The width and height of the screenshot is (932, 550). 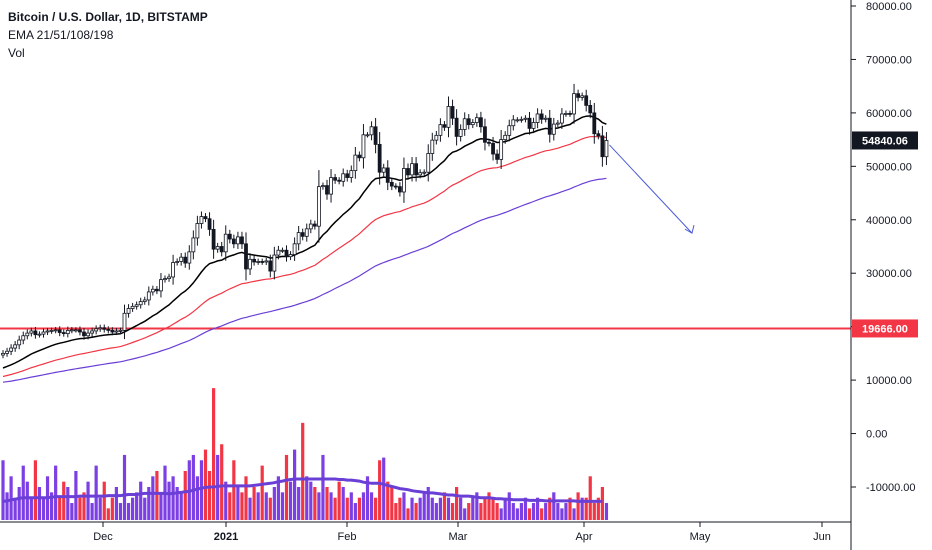 What do you see at coordinates (889, 7) in the screenshot?
I see `price-tick-label: 80000.00` at bounding box center [889, 7].